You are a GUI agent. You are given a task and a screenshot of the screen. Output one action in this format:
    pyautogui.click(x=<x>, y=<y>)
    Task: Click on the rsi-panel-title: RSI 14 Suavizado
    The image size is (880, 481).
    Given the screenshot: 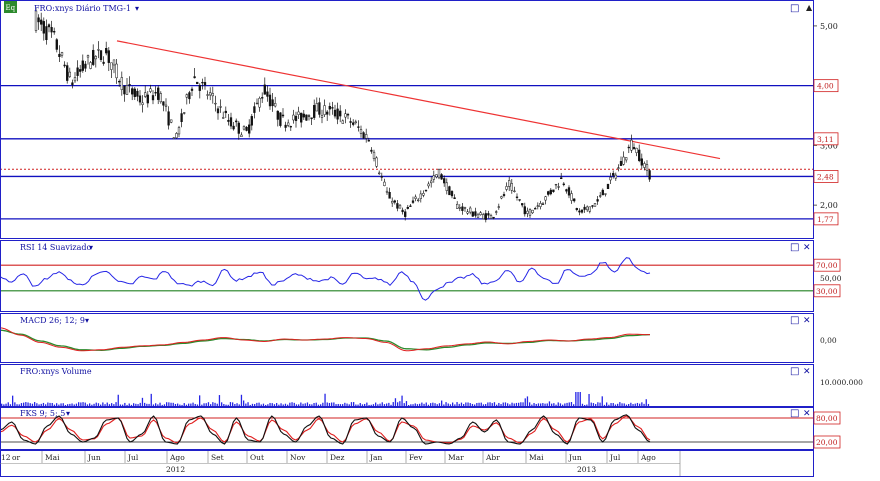 What is the action you would take?
    pyautogui.click(x=56, y=247)
    